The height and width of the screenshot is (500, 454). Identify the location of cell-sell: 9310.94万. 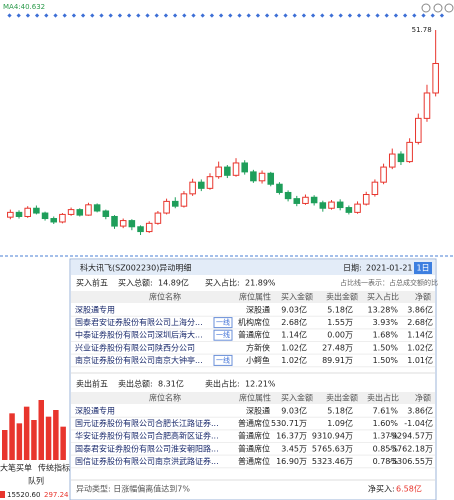
(332, 436).